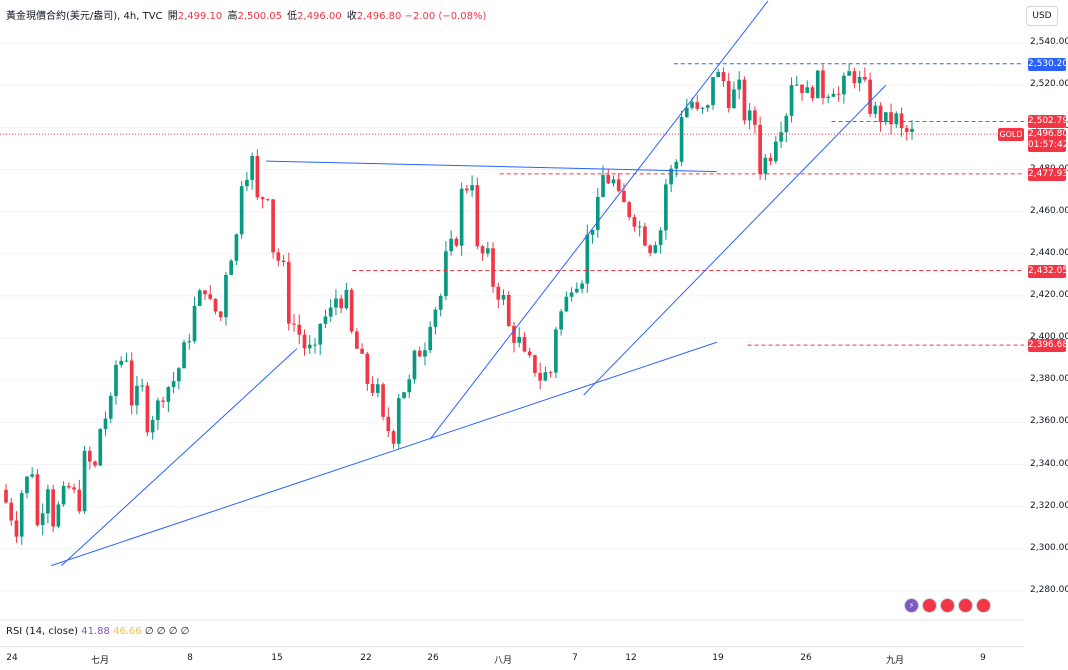  I want to click on open-label: 開, so click(172, 16).